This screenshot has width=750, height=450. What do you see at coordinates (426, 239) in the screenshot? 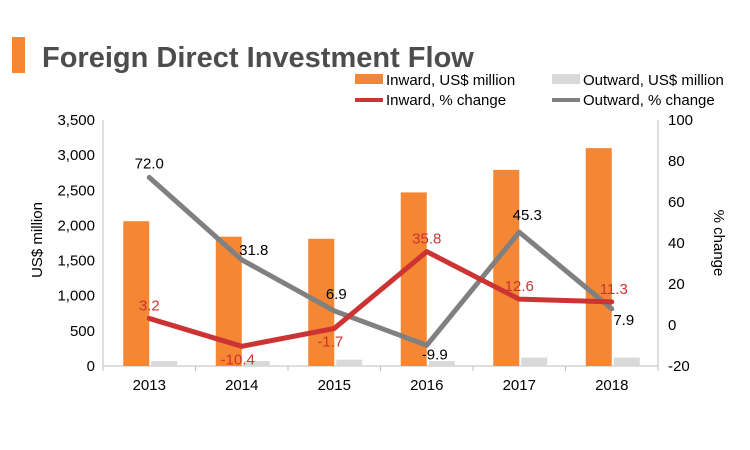
I see `data-label-inward-pct: 35.8` at bounding box center [426, 239].